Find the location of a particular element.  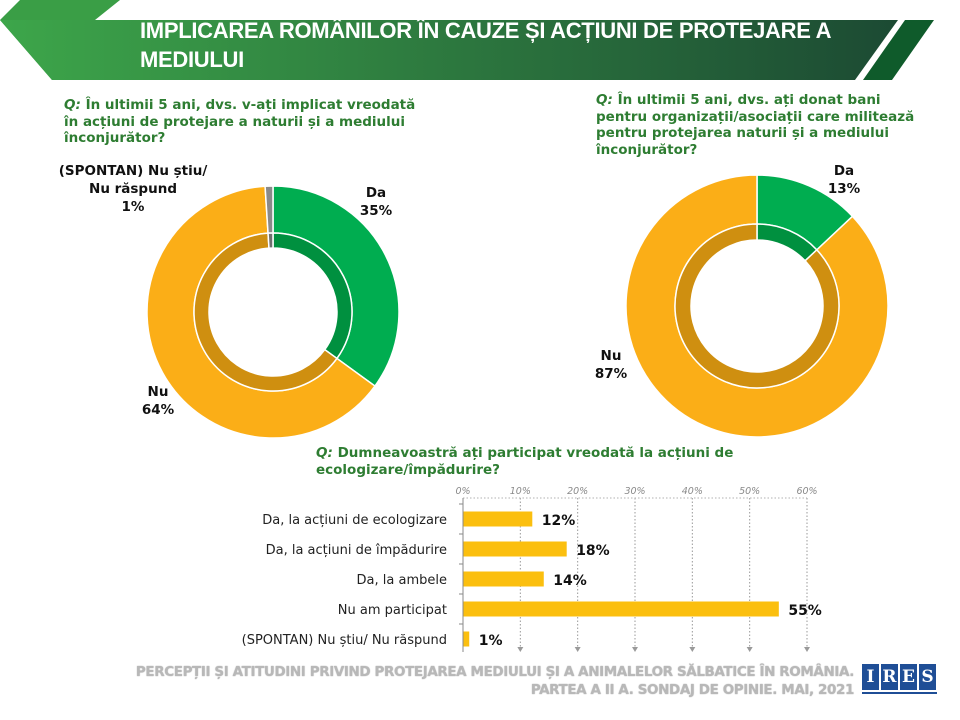

x-tick-label: 40% is located at coordinates (692, 491).